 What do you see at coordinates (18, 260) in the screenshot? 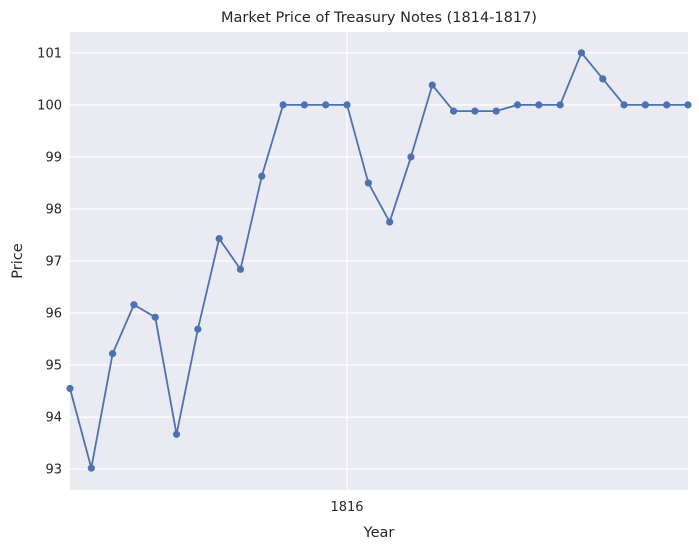
I see `y-axis-label: Price` at bounding box center [18, 260].